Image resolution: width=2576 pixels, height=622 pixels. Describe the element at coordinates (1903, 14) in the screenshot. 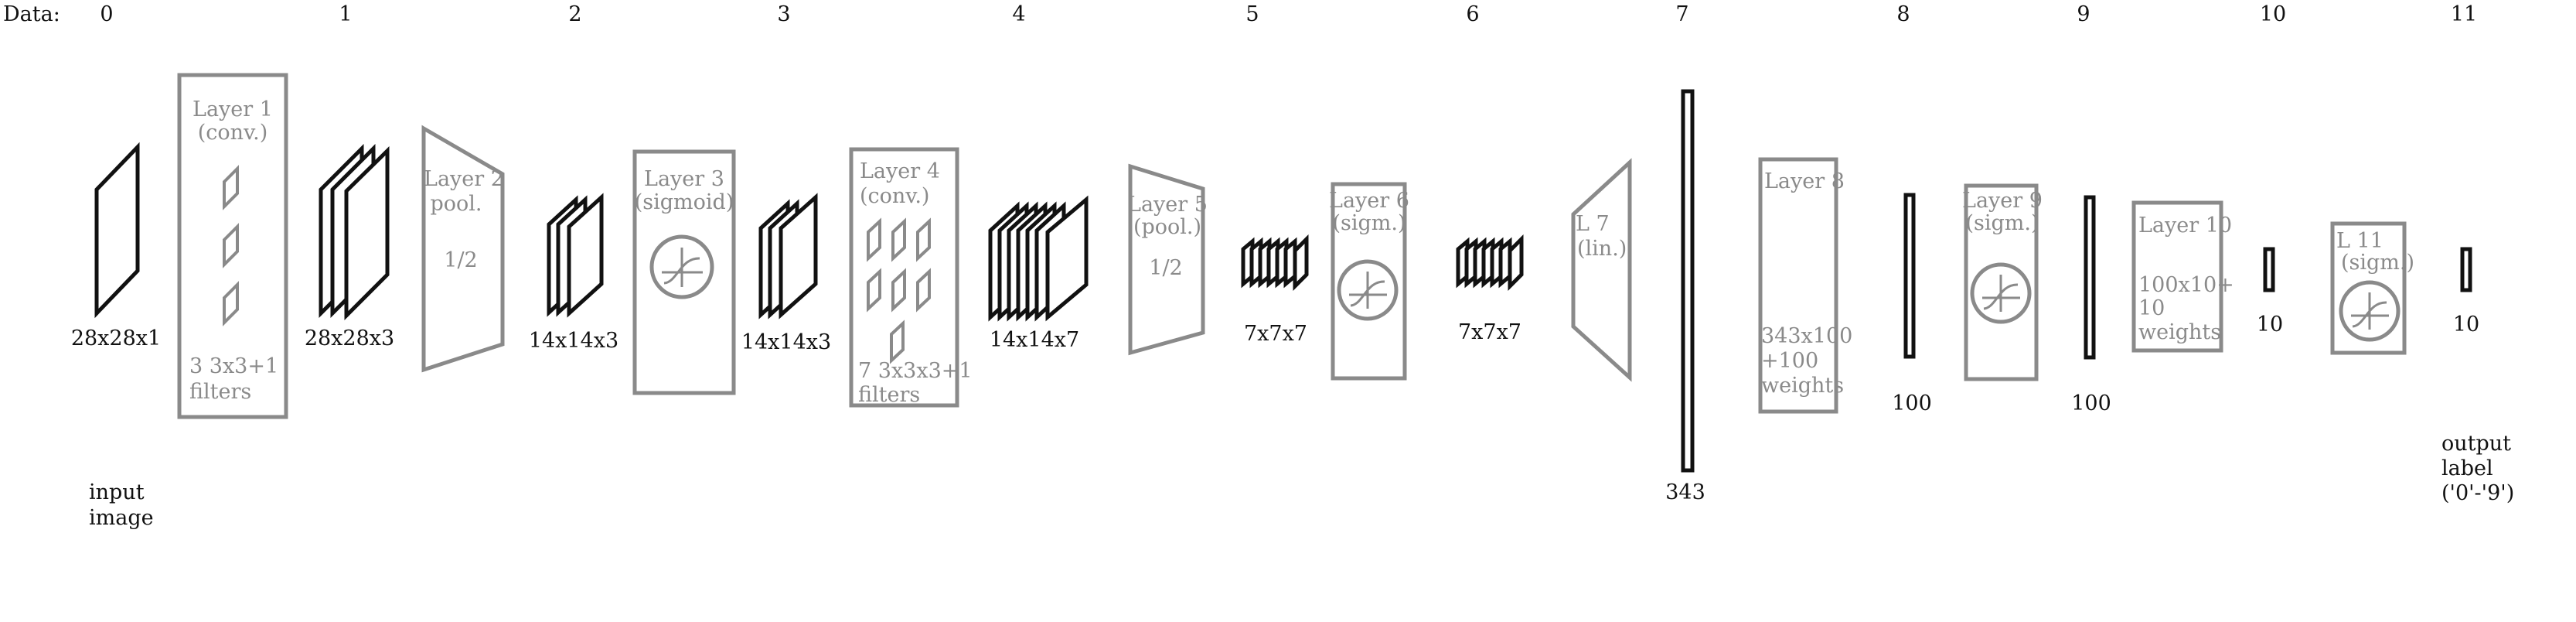

I see `header-index-8: 8` at that location.